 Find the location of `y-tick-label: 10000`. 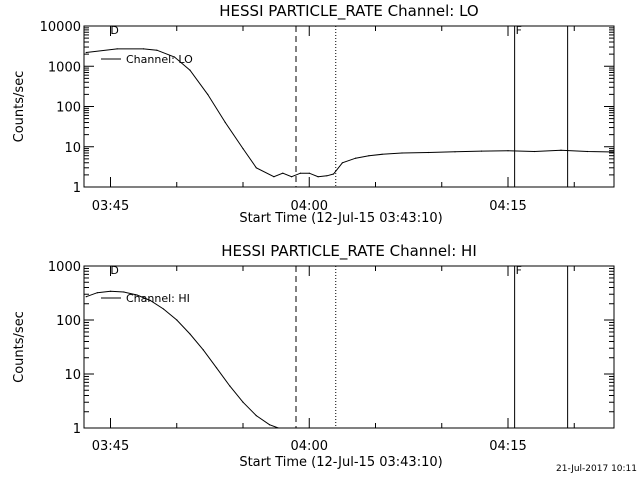

y-tick-label: 10000 is located at coordinates (60, 27).